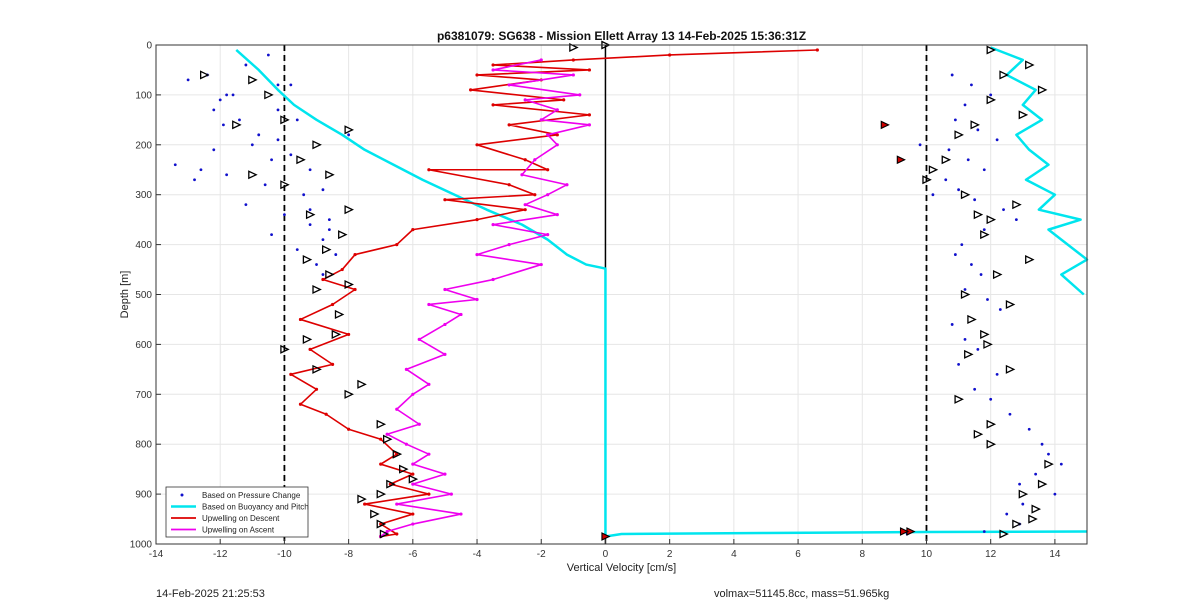 The height and width of the screenshot is (611, 1200). What do you see at coordinates (734, 554) in the screenshot?
I see `x-tick-label: 4` at bounding box center [734, 554].